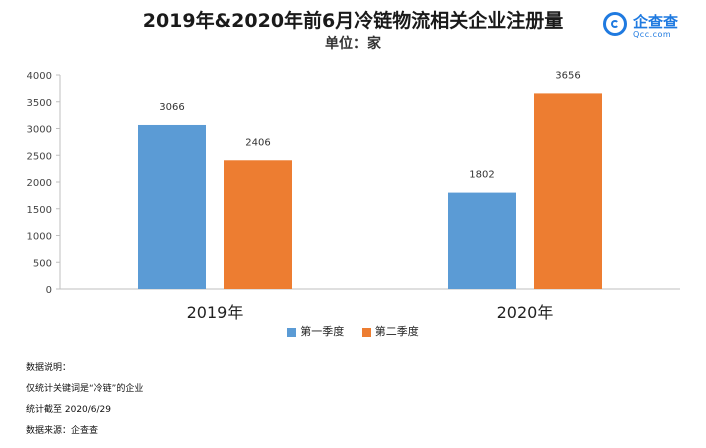 This screenshot has height=448, width=706. I want to click on legend: 第一季度 第二季度, so click(353, 331).